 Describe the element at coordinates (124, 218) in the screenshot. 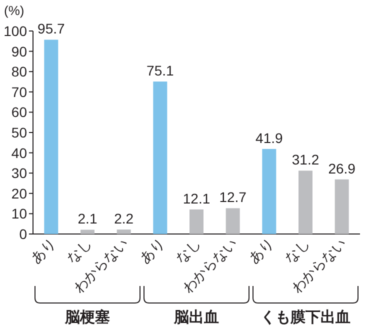

I see `data-label: 2.2` at that location.